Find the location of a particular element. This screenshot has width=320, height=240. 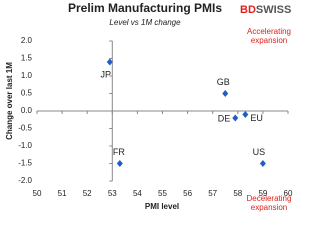

x-tick-label: 51 is located at coordinates (62, 193).